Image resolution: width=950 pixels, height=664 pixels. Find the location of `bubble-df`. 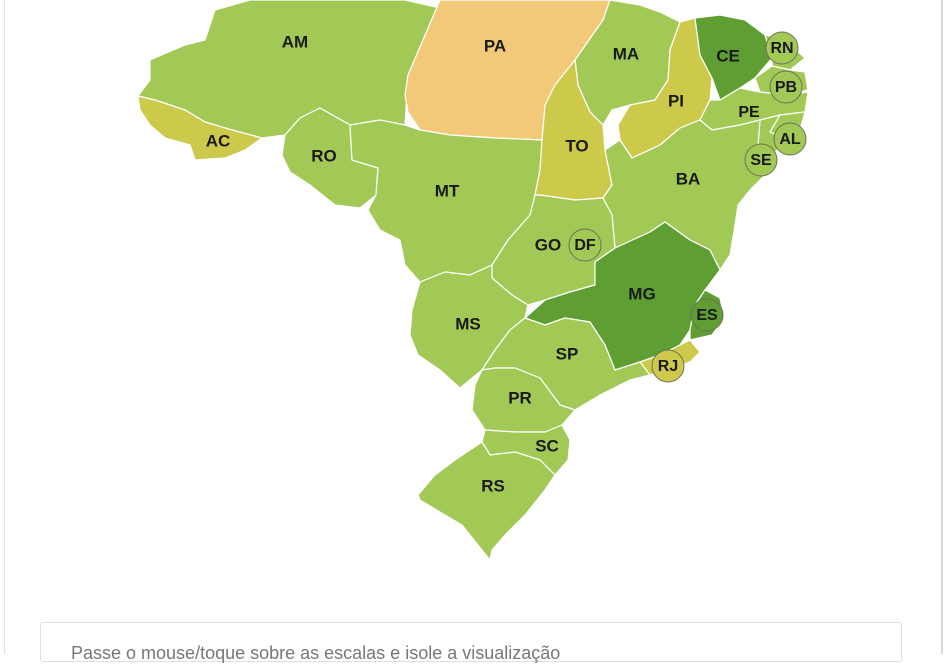

bubble-df is located at coordinates (585, 245).